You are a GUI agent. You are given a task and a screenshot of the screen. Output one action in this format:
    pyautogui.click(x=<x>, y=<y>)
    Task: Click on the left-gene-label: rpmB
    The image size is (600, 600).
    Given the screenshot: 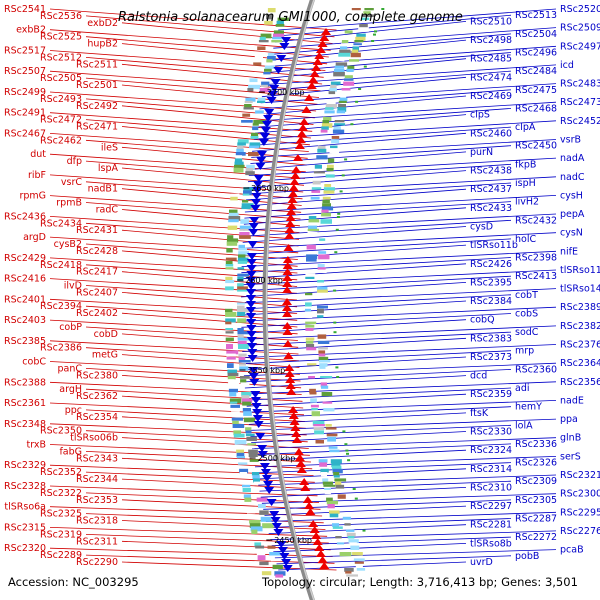 What is the action you would take?
    pyautogui.click(x=69, y=203)
    